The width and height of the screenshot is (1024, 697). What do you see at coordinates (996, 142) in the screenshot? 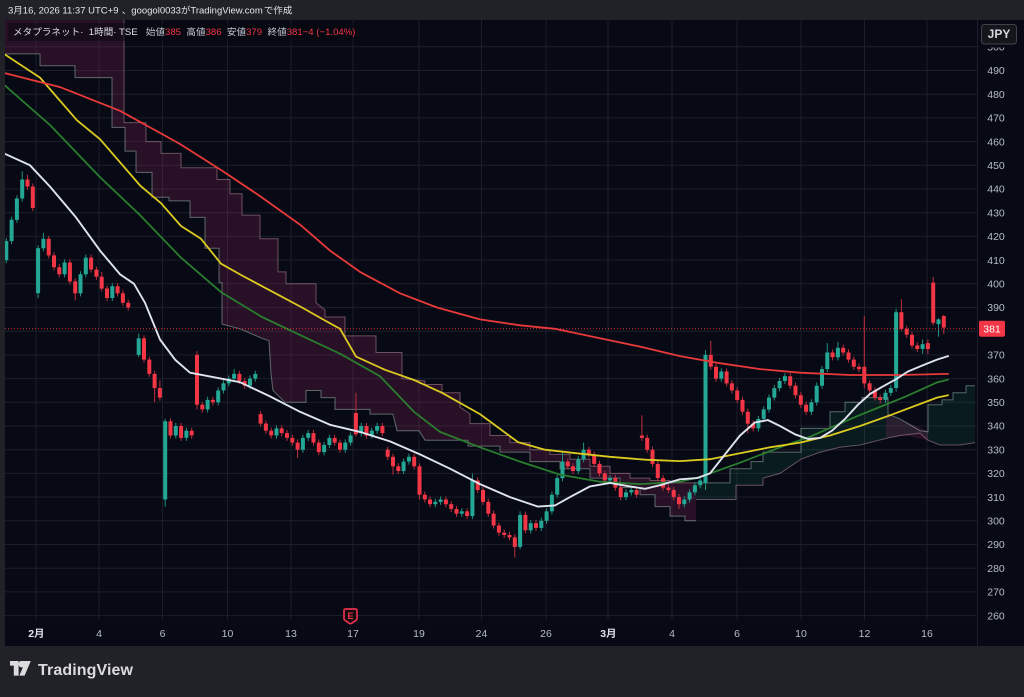
I see `svg-text: 460` at bounding box center [996, 142].